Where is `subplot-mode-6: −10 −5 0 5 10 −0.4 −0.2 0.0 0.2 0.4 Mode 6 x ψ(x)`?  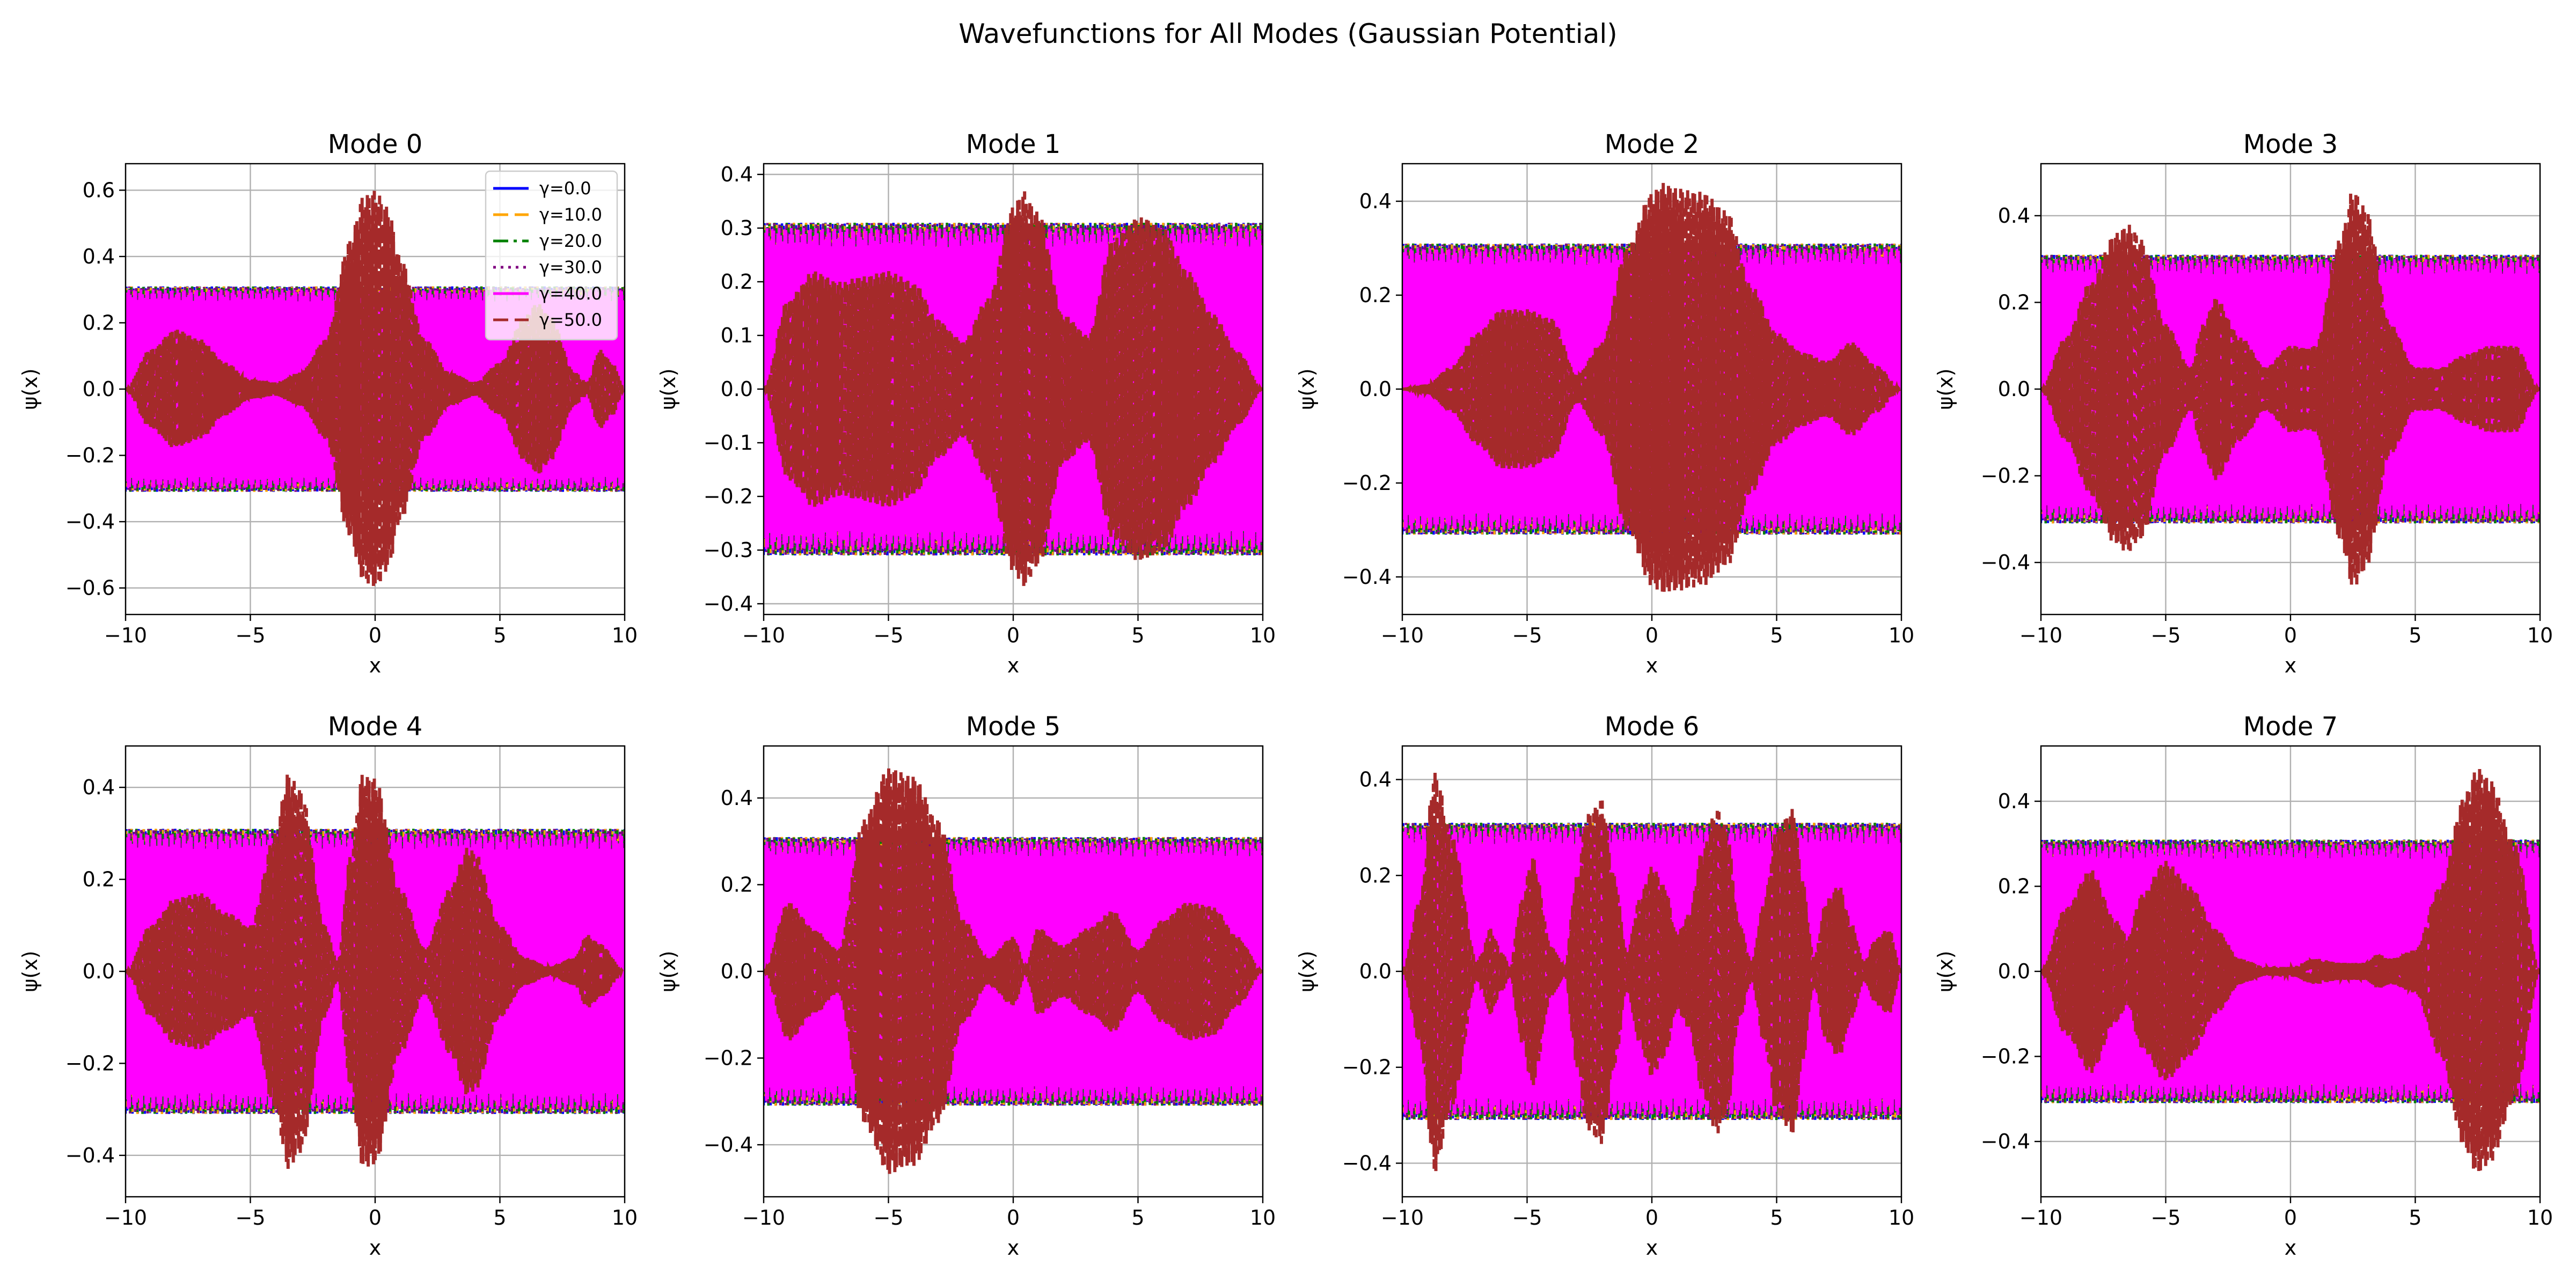 subplot-mode-6: −10 −5 0 5 10 −0.4 −0.2 0.0 0.2 0.4 Mode 6 x ψ(x) is located at coordinates (1604, 986).